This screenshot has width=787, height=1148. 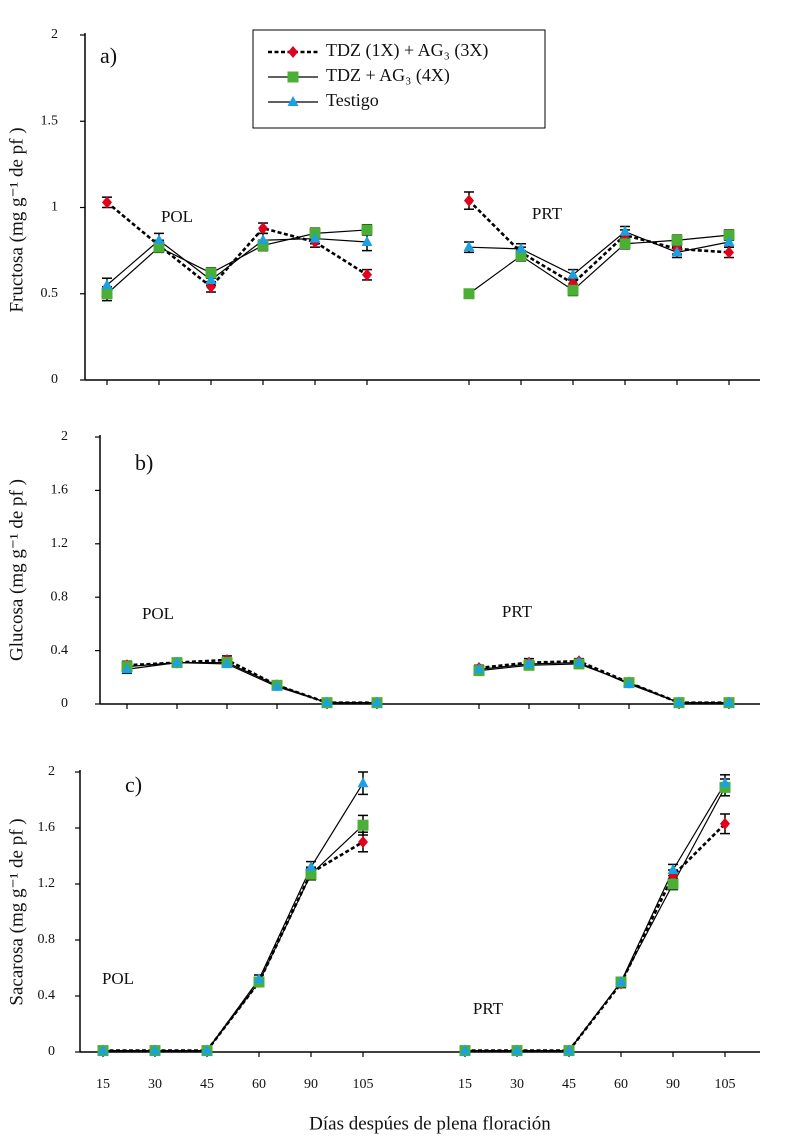 I want to click on panel-label: b), so click(x=144, y=462).